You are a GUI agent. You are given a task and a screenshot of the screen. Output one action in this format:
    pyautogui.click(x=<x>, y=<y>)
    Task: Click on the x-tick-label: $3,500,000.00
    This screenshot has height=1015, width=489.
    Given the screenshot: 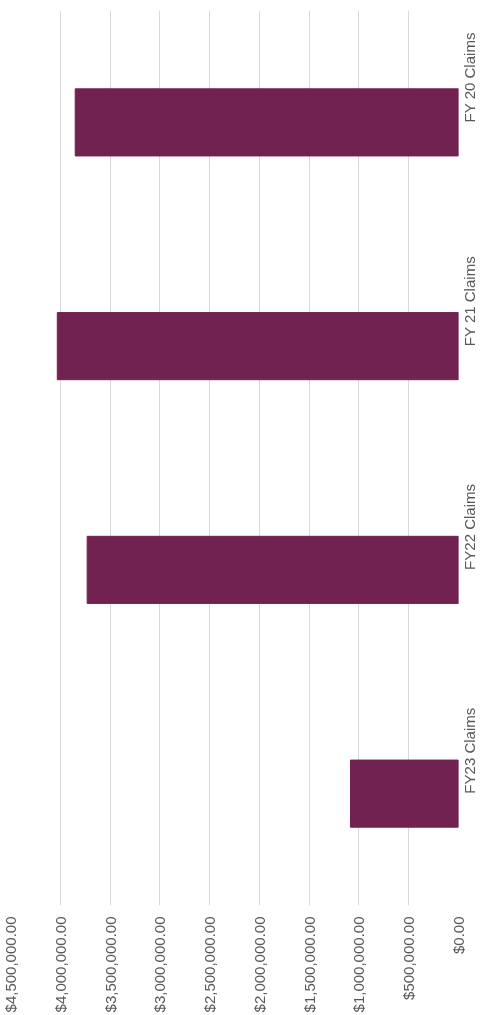 What is the action you would take?
    pyautogui.click(x=110, y=964)
    